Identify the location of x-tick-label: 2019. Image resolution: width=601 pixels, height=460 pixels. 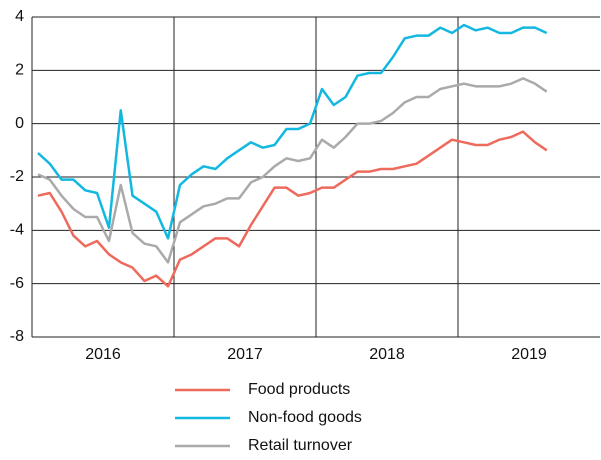
(529, 354).